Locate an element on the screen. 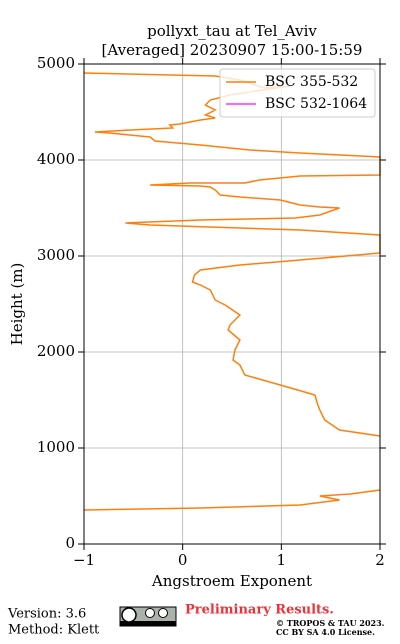 The width and height of the screenshot is (400, 644). copyright: © TROPOS & TAU 2023. is located at coordinates (330, 623).